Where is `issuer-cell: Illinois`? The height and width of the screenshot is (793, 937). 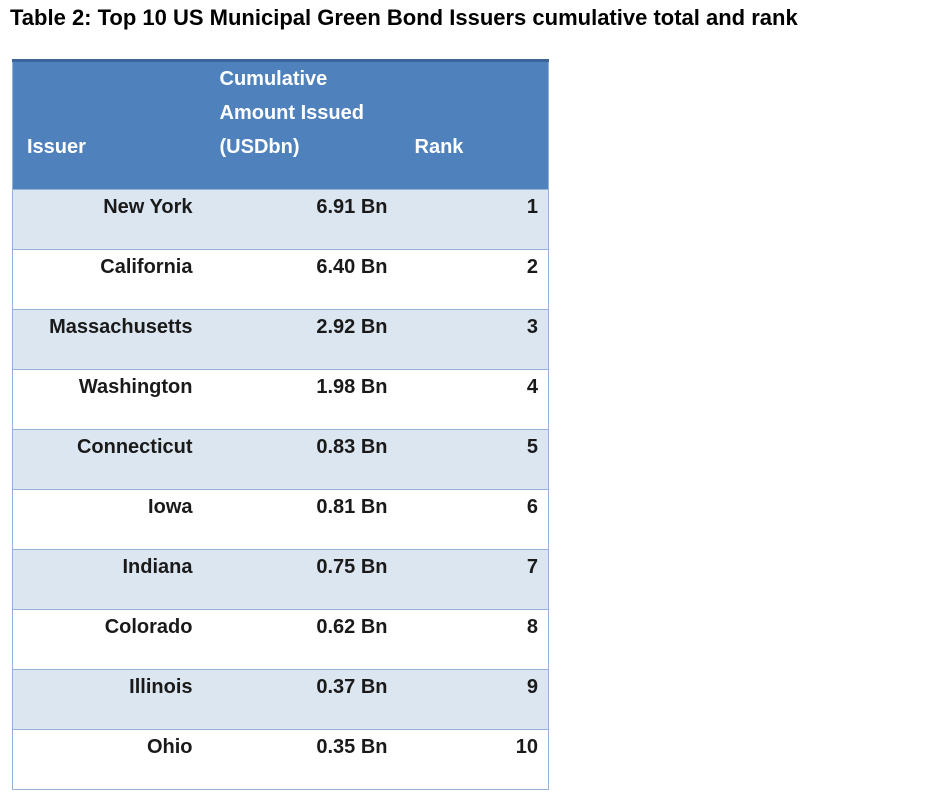
issuer-cell: Illinois is located at coordinates (109, 699).